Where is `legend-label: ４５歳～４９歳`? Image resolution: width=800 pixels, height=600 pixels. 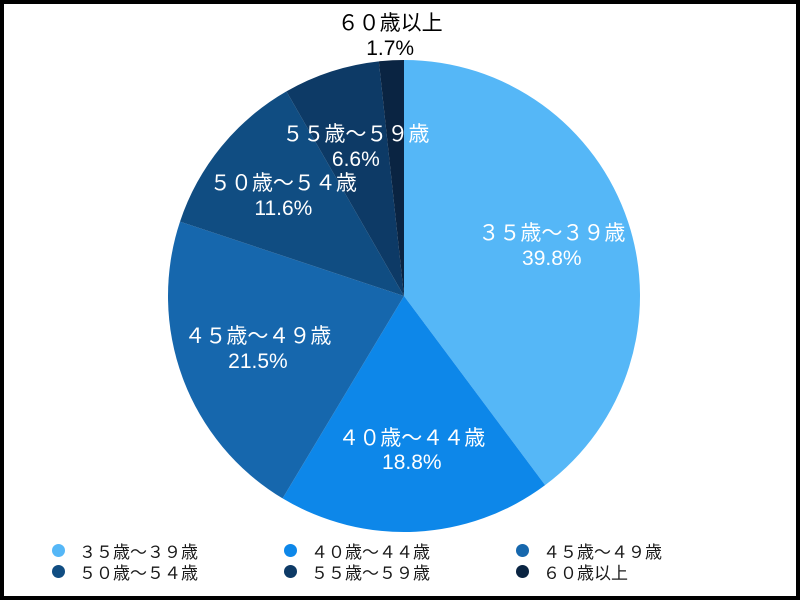
legend-label: ４５歳～４９歳 is located at coordinates (602, 552).